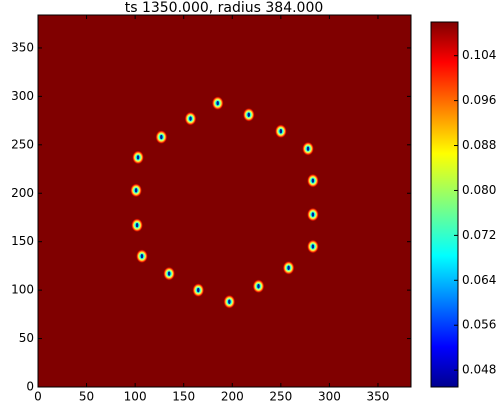  What do you see at coordinates (444, 204) in the screenshot?
I see `colorbar` at bounding box center [444, 204].